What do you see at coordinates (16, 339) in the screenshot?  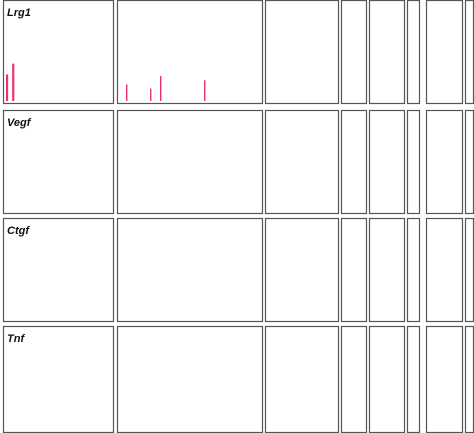 I see `gene-label: Tnf` at bounding box center [16, 339].